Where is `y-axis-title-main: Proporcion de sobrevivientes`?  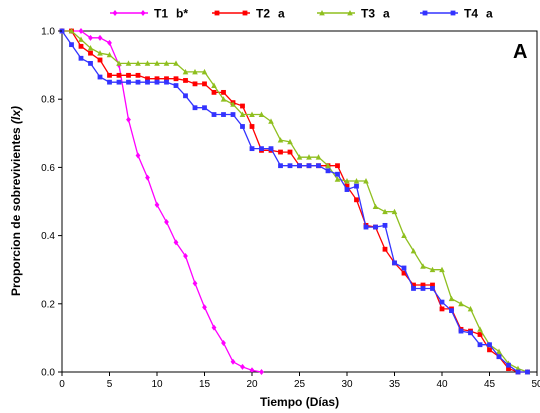 y-axis-title-main: Proporcion de sobrevivientes is located at coordinates (16, 210).